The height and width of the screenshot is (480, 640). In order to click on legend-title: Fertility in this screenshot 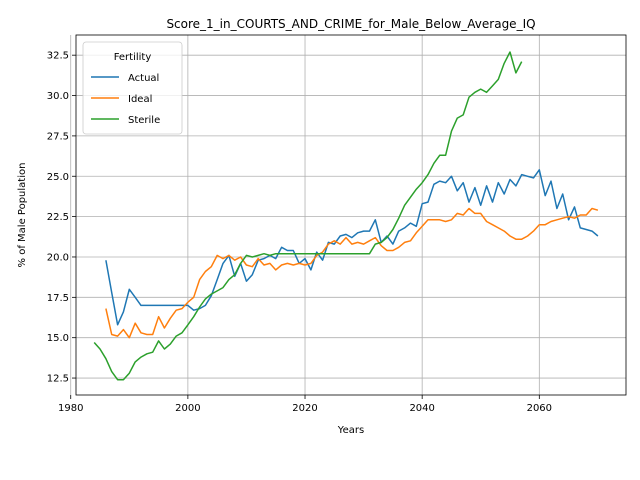, I will do `click(133, 57)`.